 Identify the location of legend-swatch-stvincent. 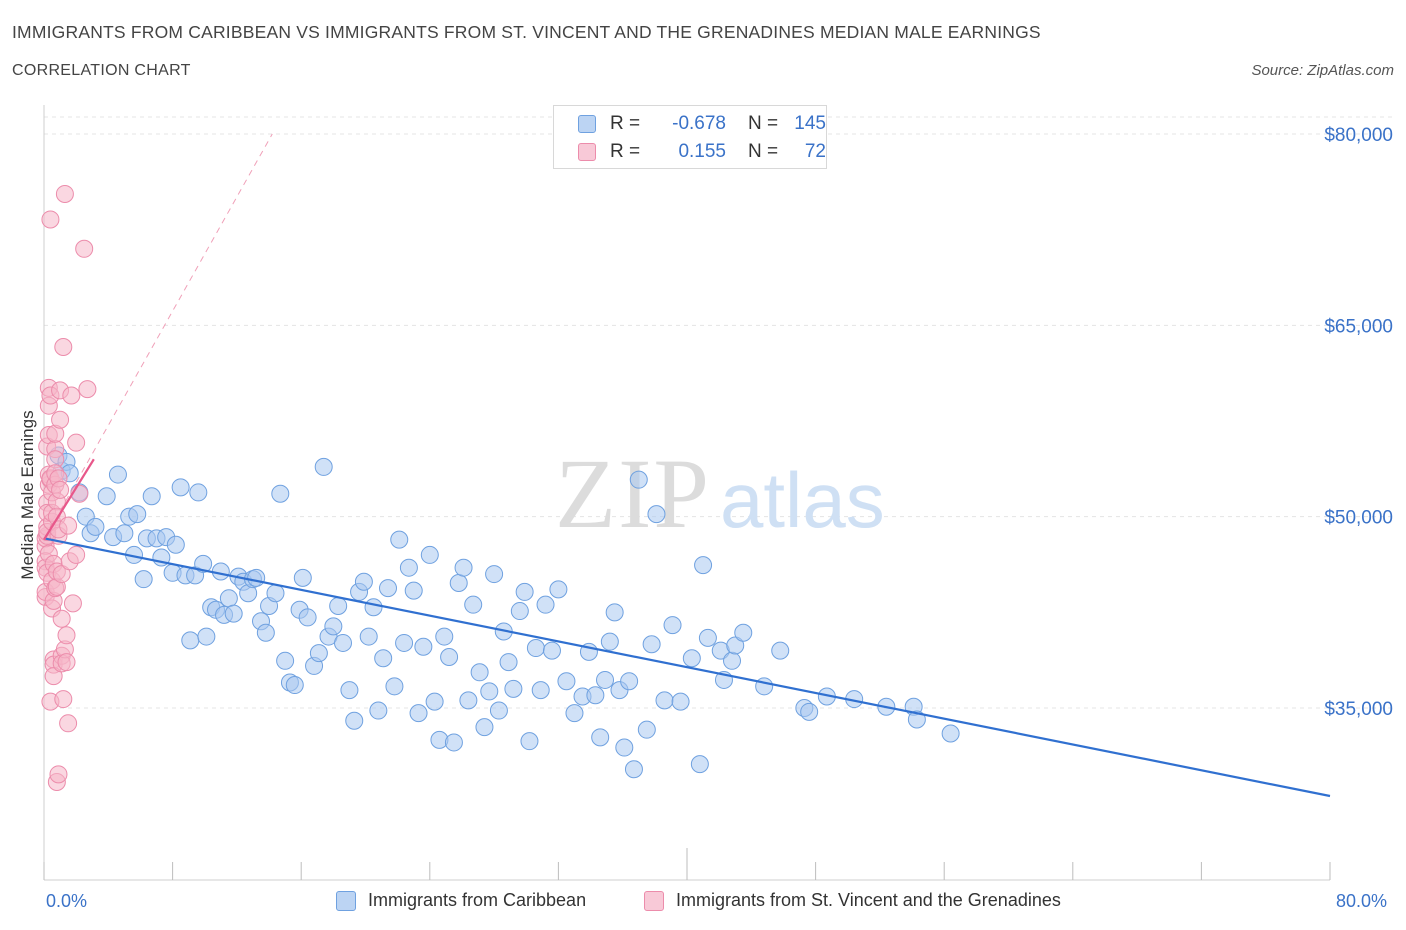
(587, 152).